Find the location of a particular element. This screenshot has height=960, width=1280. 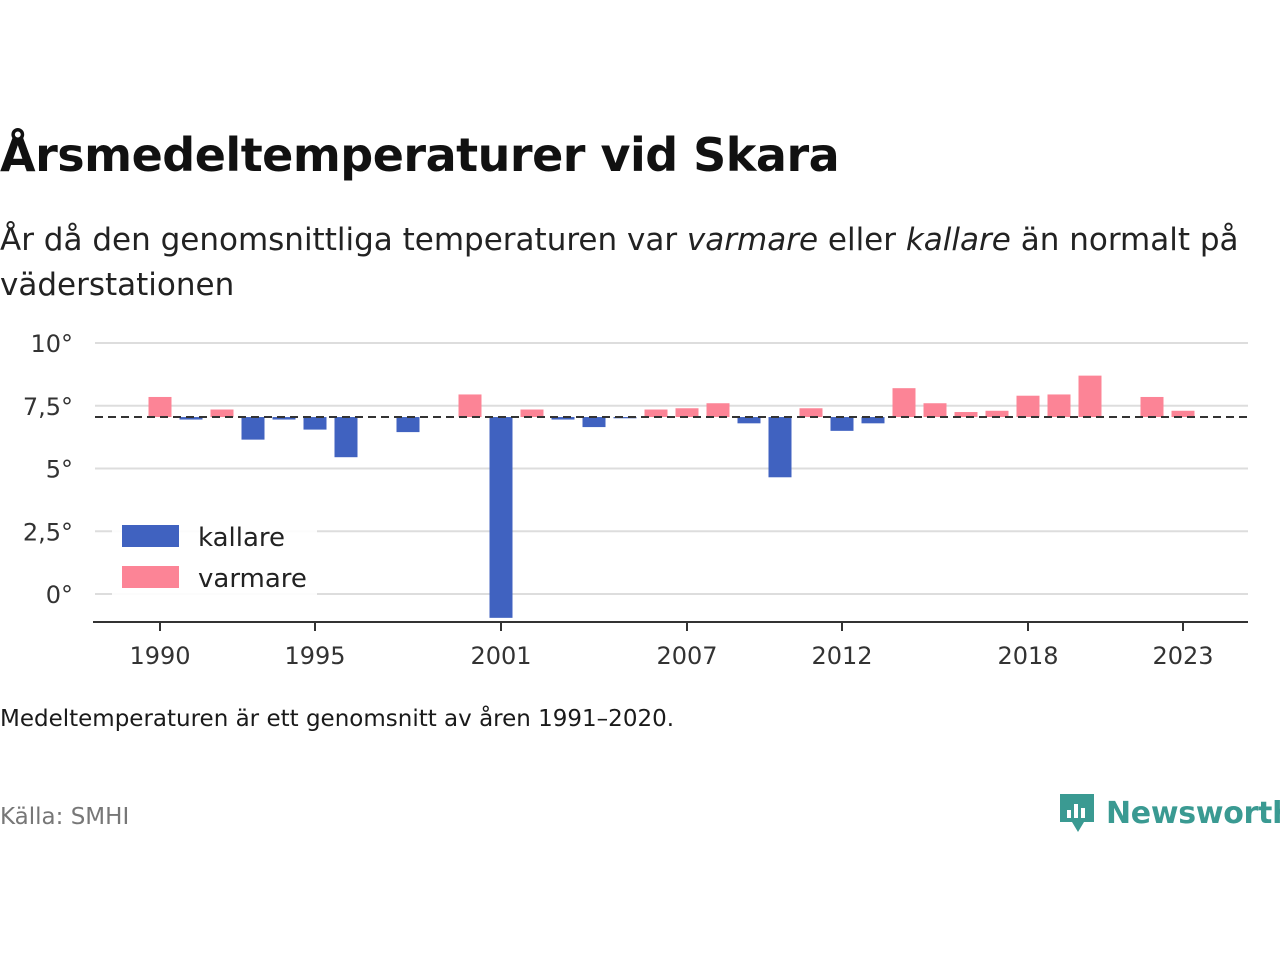

legend-swatch-kallare is located at coordinates (150, 536).